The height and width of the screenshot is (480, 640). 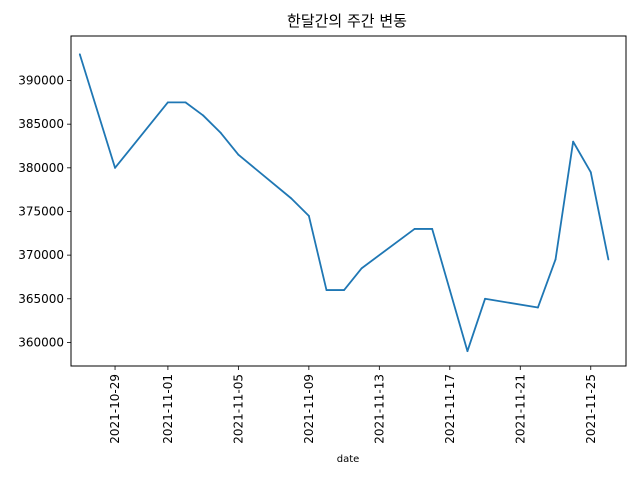 What do you see at coordinates (347, 21) in the screenshot?
I see `chart-title: 한달간의 주간 변동` at bounding box center [347, 21].